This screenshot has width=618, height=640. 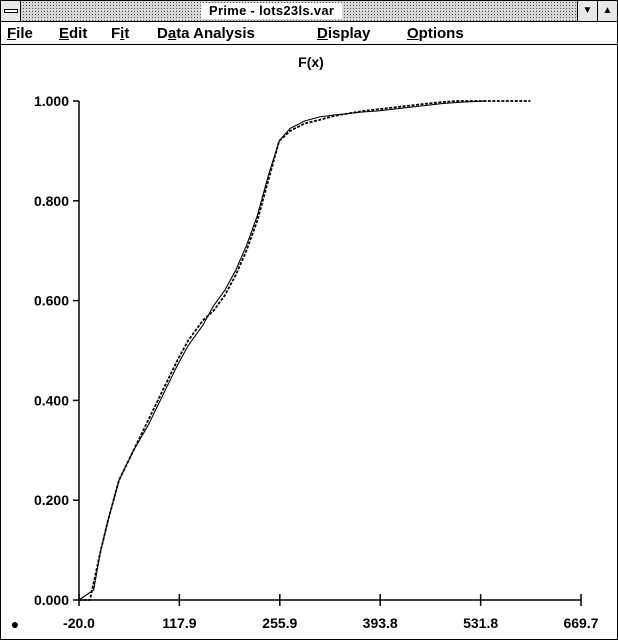 I want to click on menu-data-analysis-accelerator: a, so click(x=172, y=33).